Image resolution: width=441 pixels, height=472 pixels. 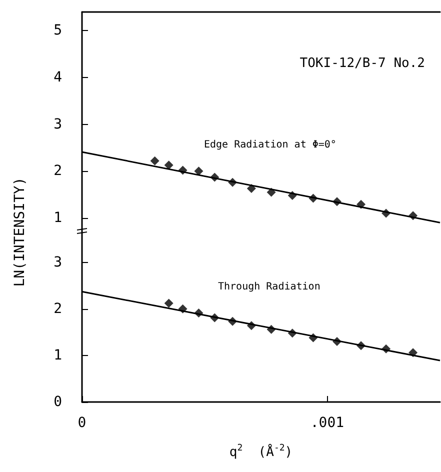 I want to click on annotation: TOKI-12/B-7 No.2, so click(x=363, y=63).